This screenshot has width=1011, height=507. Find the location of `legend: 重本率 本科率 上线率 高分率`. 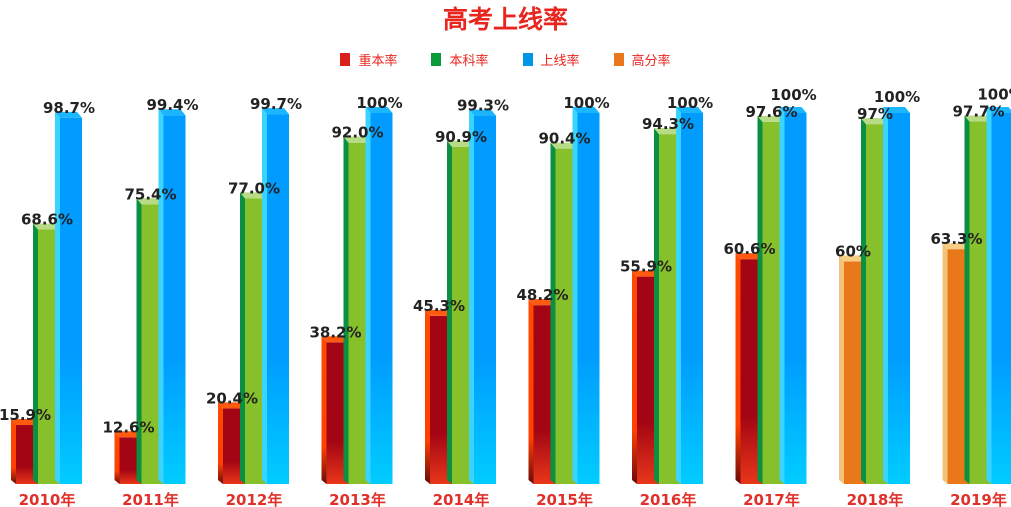

legend: 重本率 本科率 上线率 高分率 is located at coordinates (505, 59).